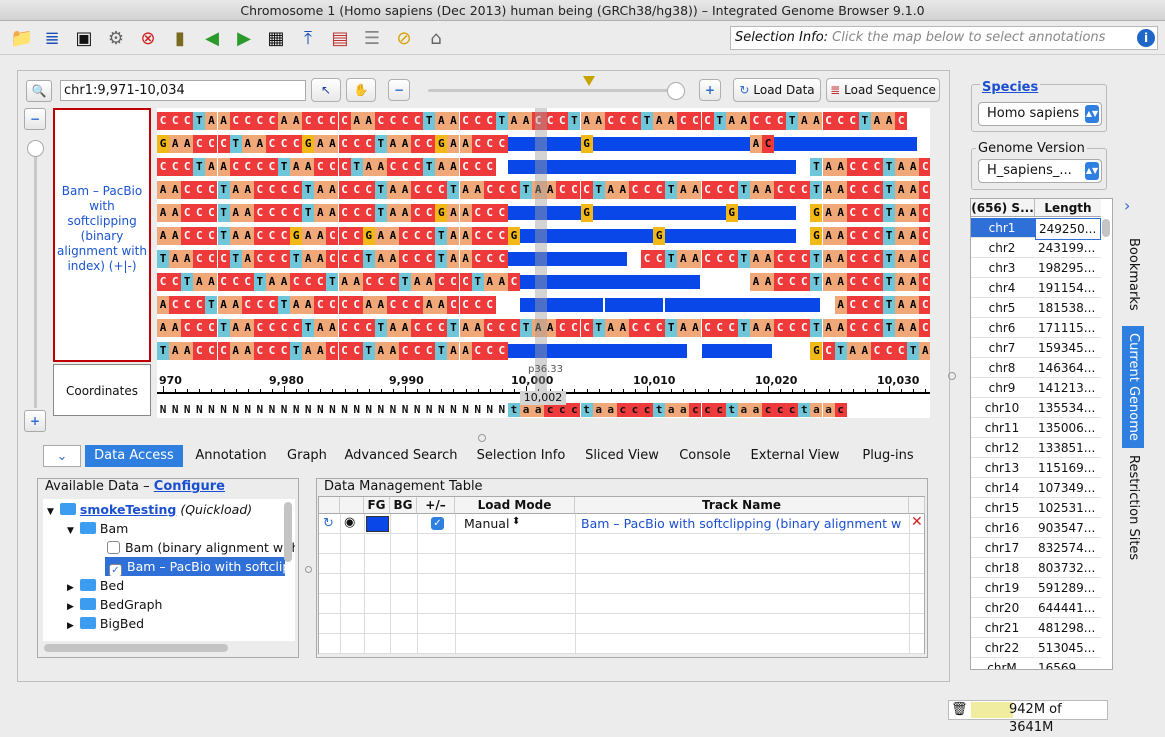 Image resolution: width=1165 pixels, height=737 pixels. Describe the element at coordinates (959, 709) in the screenshot. I see `trash-icon: 🗑` at that location.